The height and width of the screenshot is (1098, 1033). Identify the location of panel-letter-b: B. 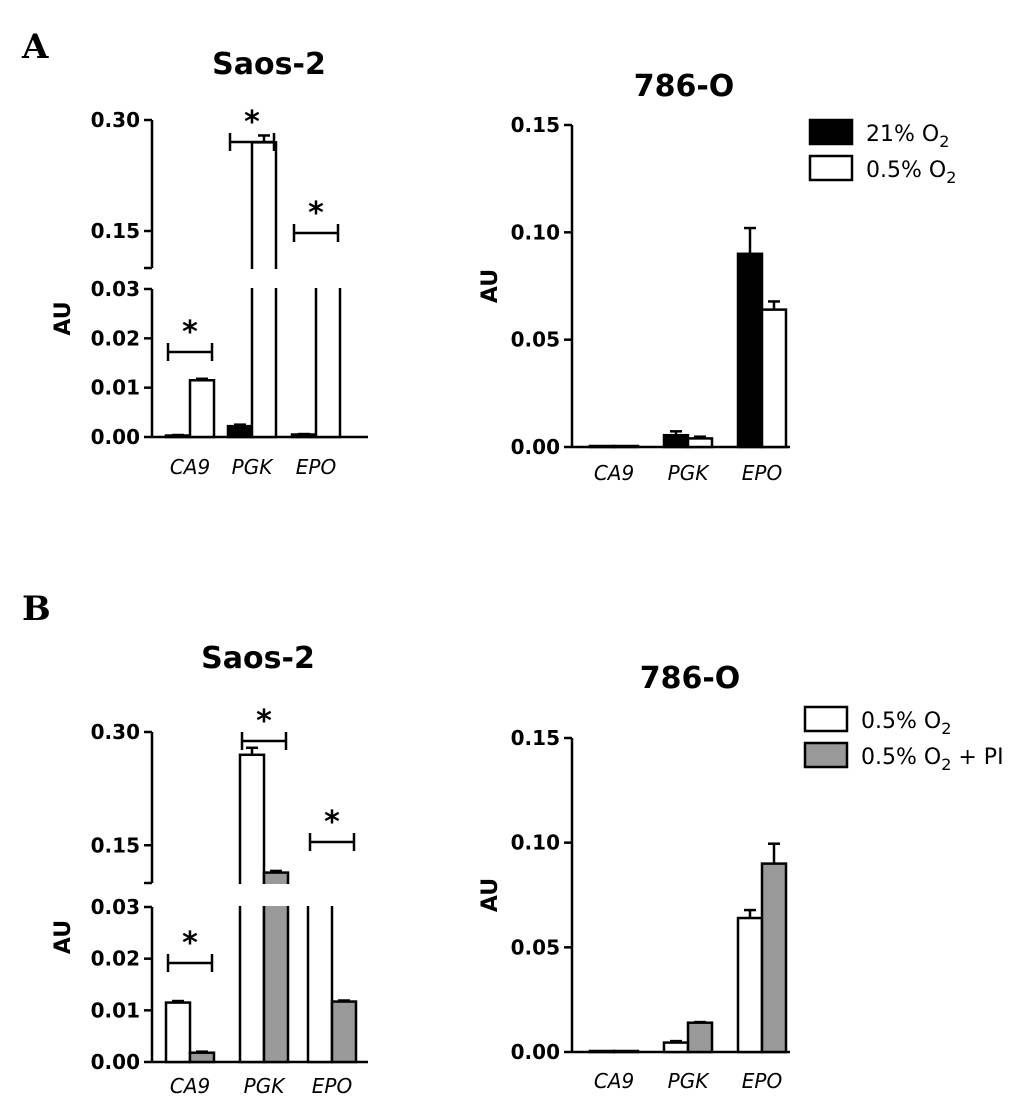
(36, 609).